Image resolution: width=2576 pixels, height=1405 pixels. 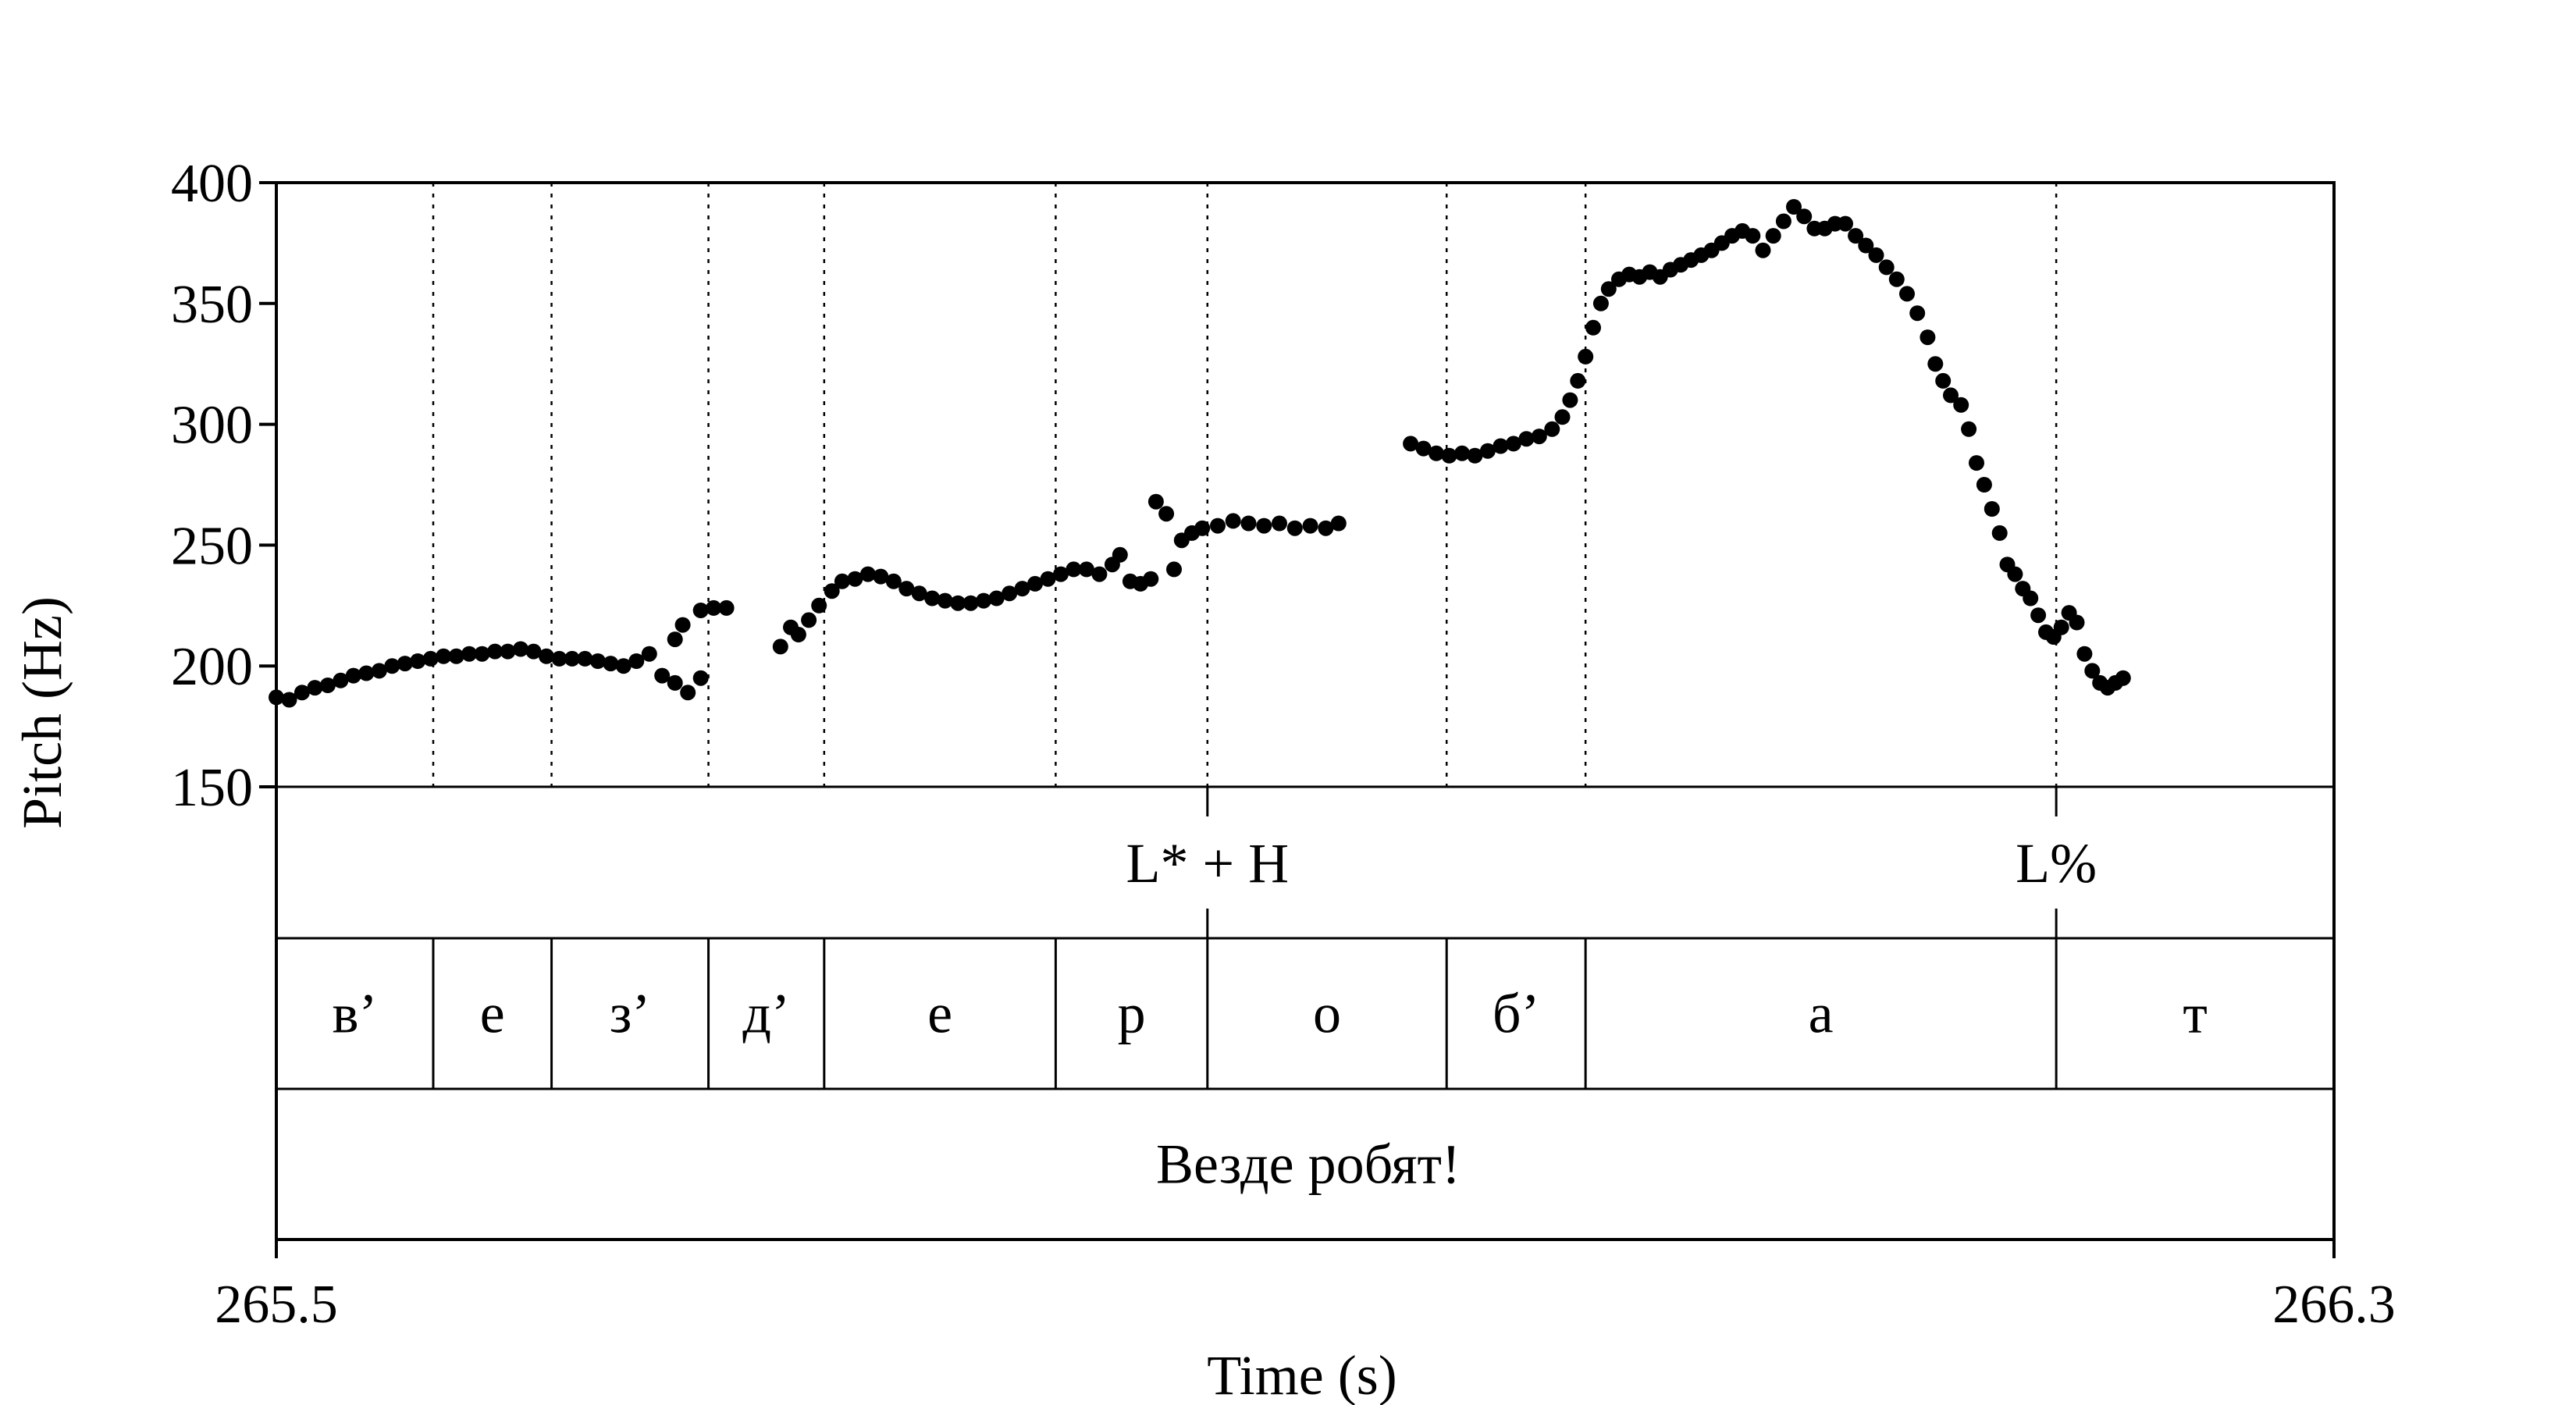 I want to click on y-tick-label: 400, so click(x=212, y=184).